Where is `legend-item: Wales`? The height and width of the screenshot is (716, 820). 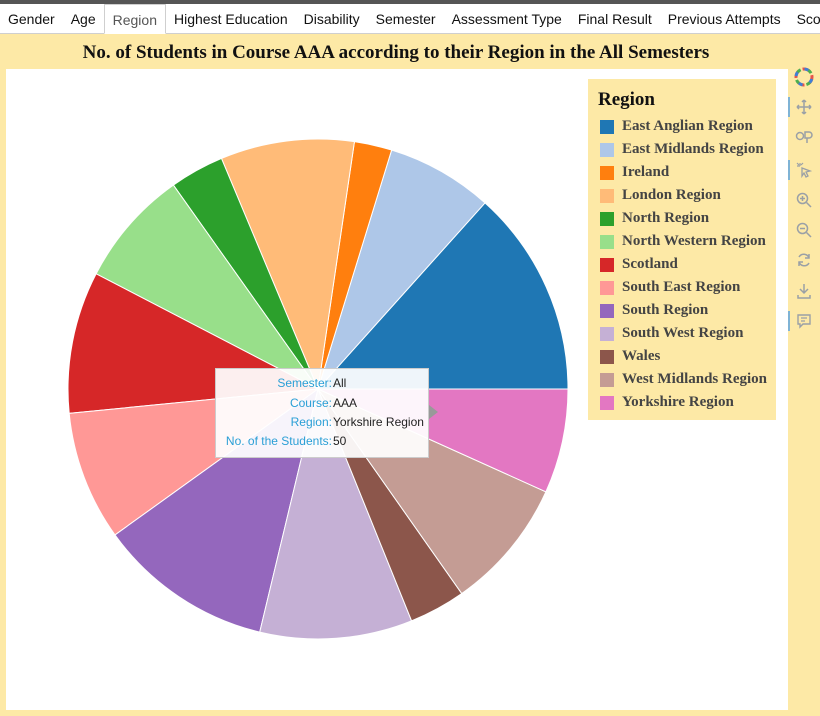 legend-item: Wales is located at coordinates (683, 356).